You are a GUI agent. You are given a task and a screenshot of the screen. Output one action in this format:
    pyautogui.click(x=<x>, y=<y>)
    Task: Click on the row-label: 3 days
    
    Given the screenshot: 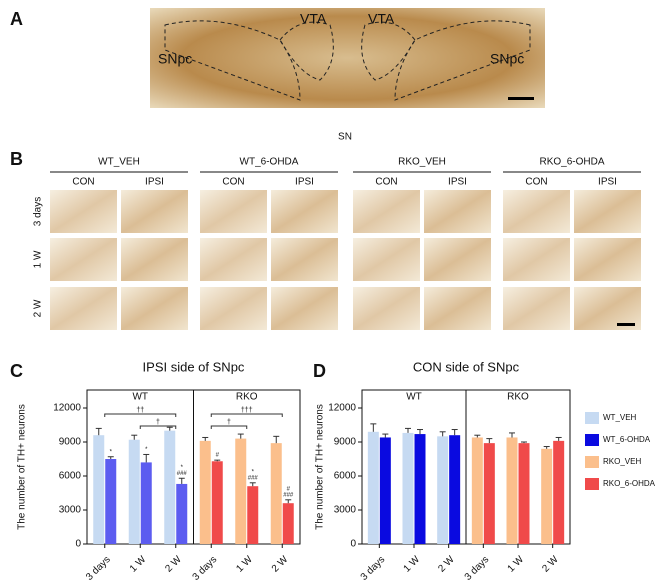 What is the action you would take?
    pyautogui.click(x=38, y=211)
    